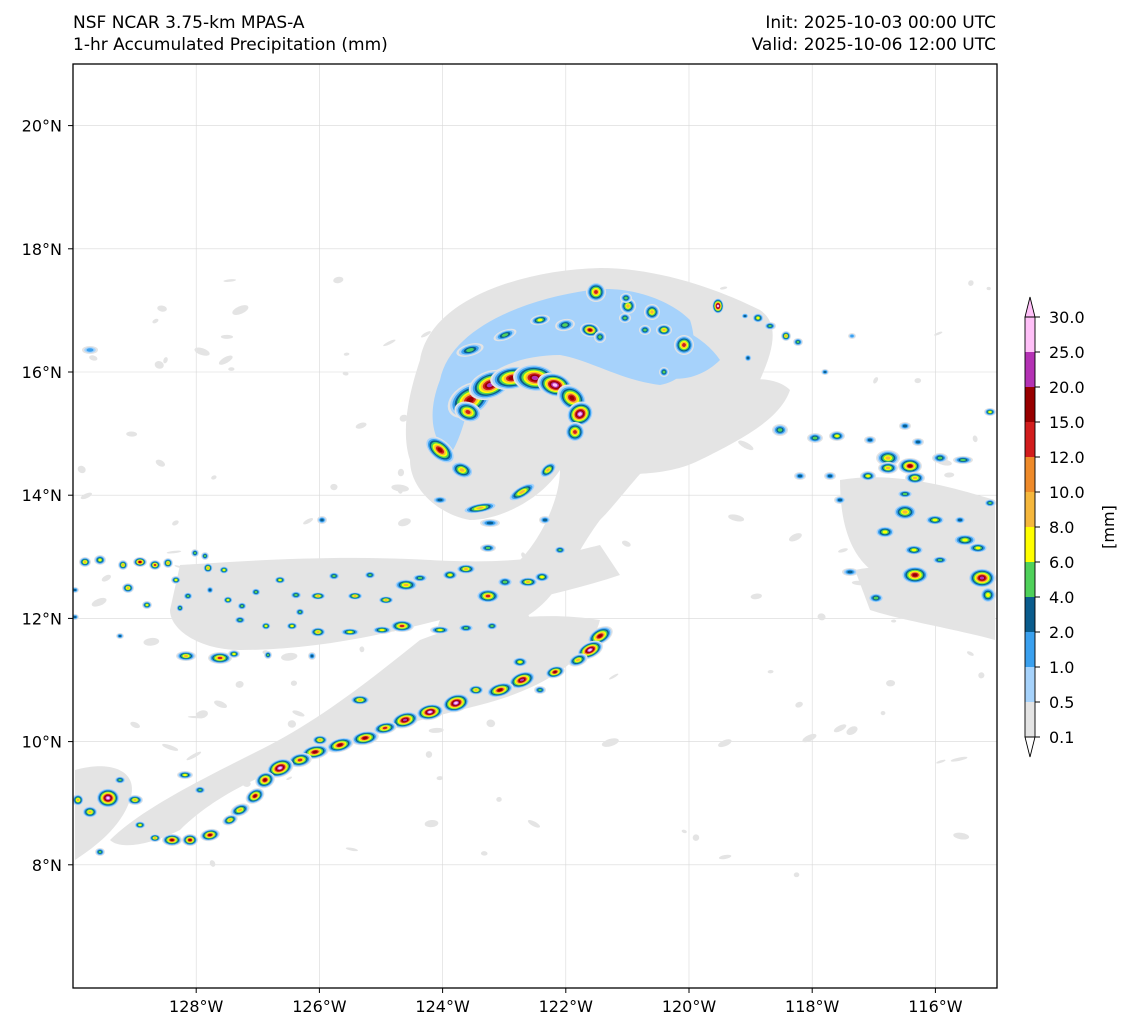 The height and width of the screenshot is (1032, 1133). I want to click on lon-tick-label: 116°W, so click(935, 1006).